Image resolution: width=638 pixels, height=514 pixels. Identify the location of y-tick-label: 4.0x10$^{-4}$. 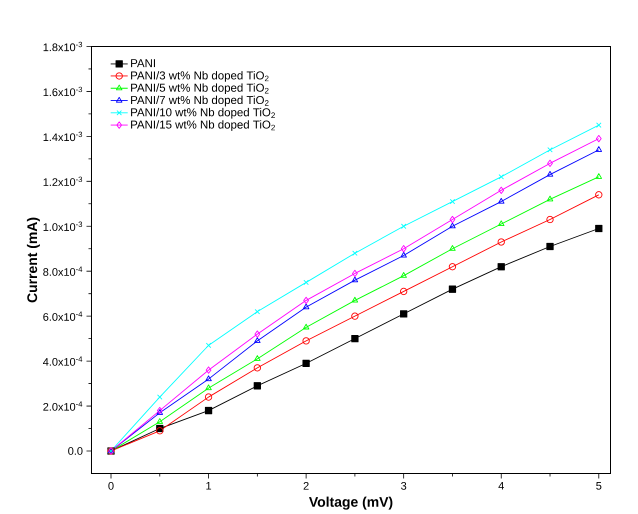
(62, 361).